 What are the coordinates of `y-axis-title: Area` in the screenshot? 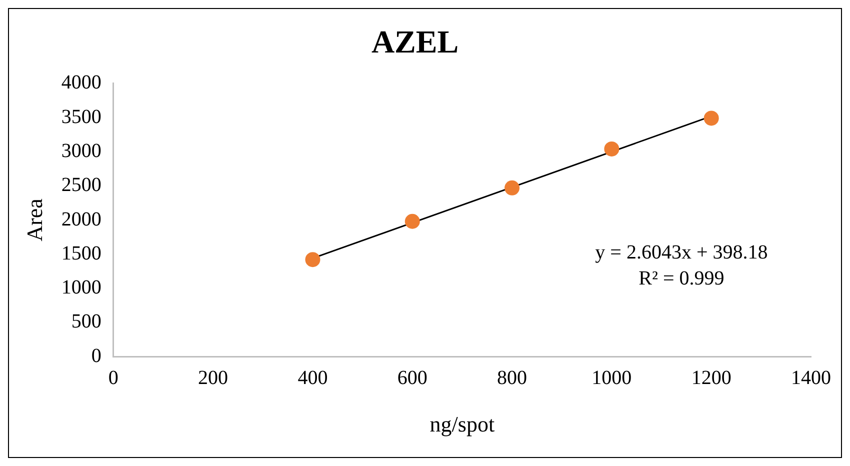 It's located at (34, 220).